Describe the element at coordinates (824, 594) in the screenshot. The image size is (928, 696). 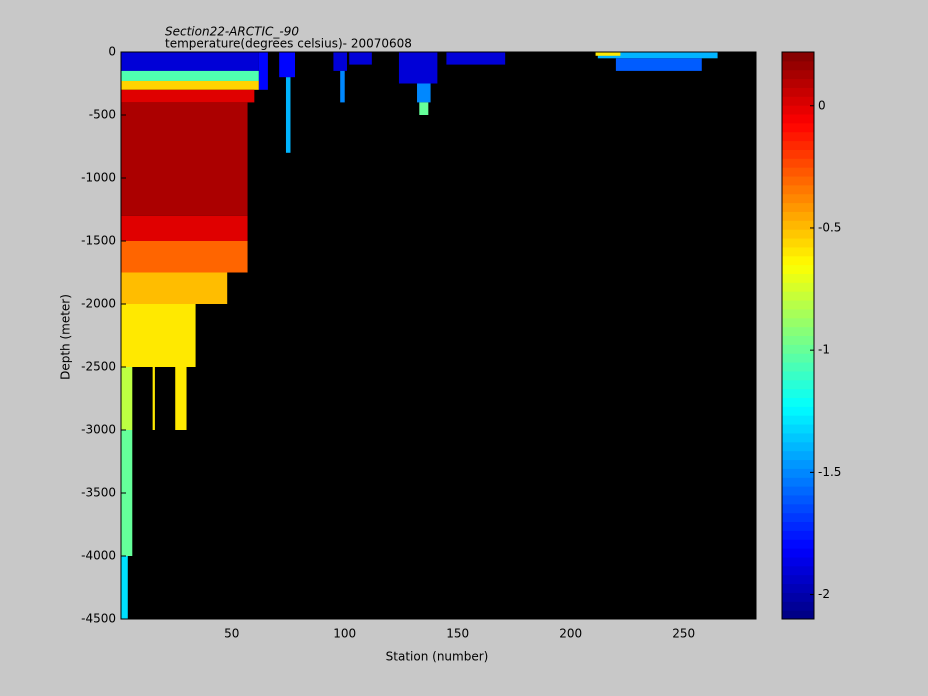
I see `colorbar-tick-label: -2` at that location.